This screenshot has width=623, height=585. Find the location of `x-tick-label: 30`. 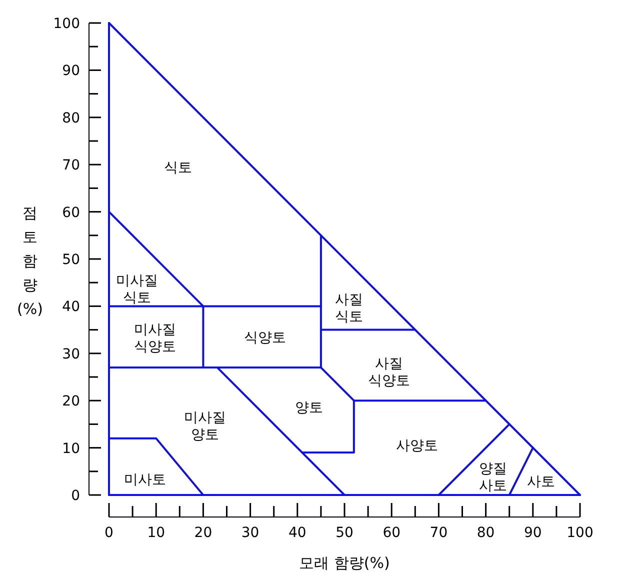

x-tick-label: 30 is located at coordinates (250, 533).